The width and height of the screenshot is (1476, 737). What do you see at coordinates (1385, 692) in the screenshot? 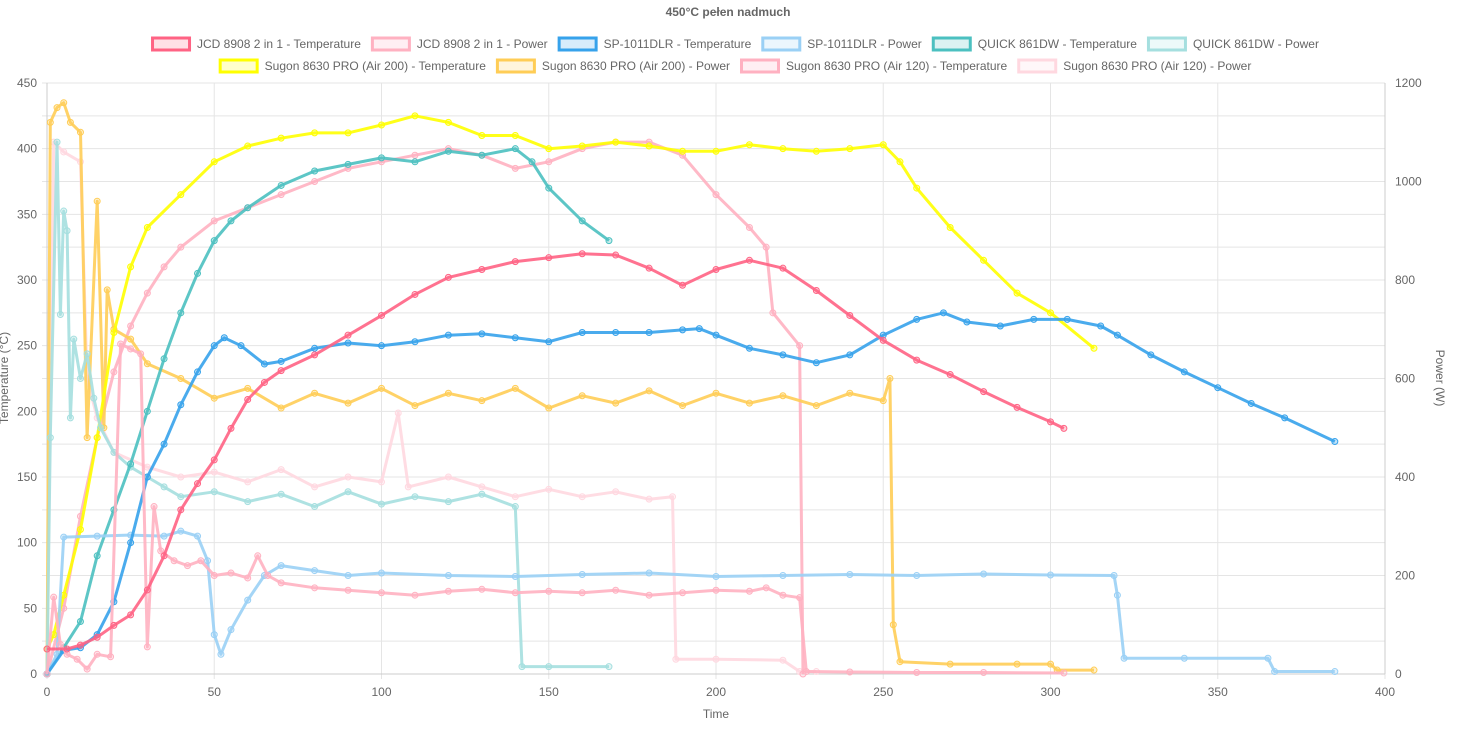
I see `x-tick-label: 400` at bounding box center [1385, 692].